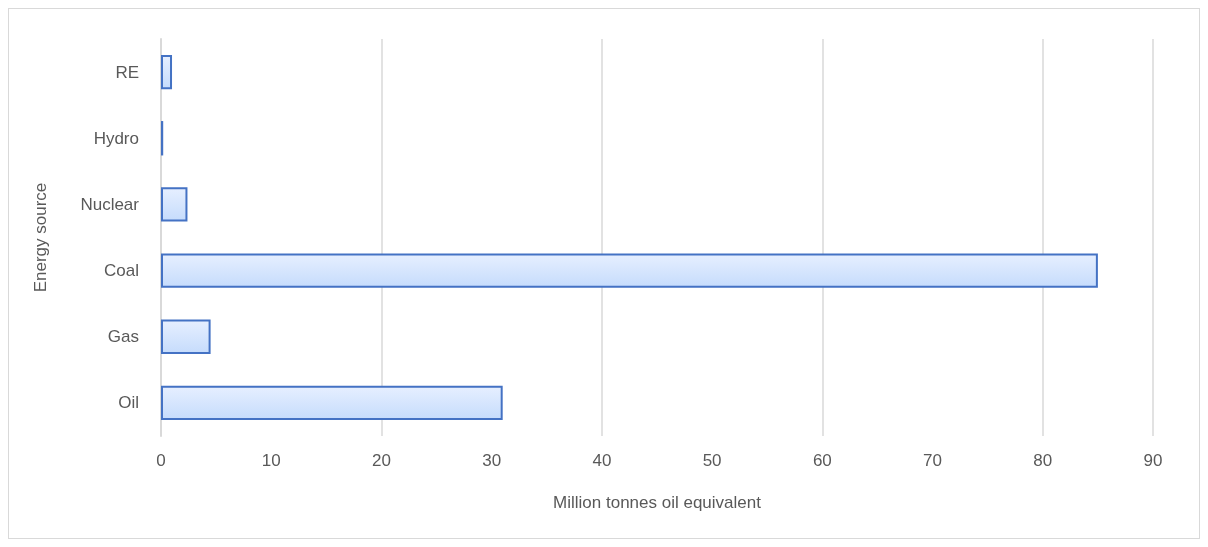 This screenshot has width=1208, height=547. I want to click on x-tick-label: 10, so click(271, 460).